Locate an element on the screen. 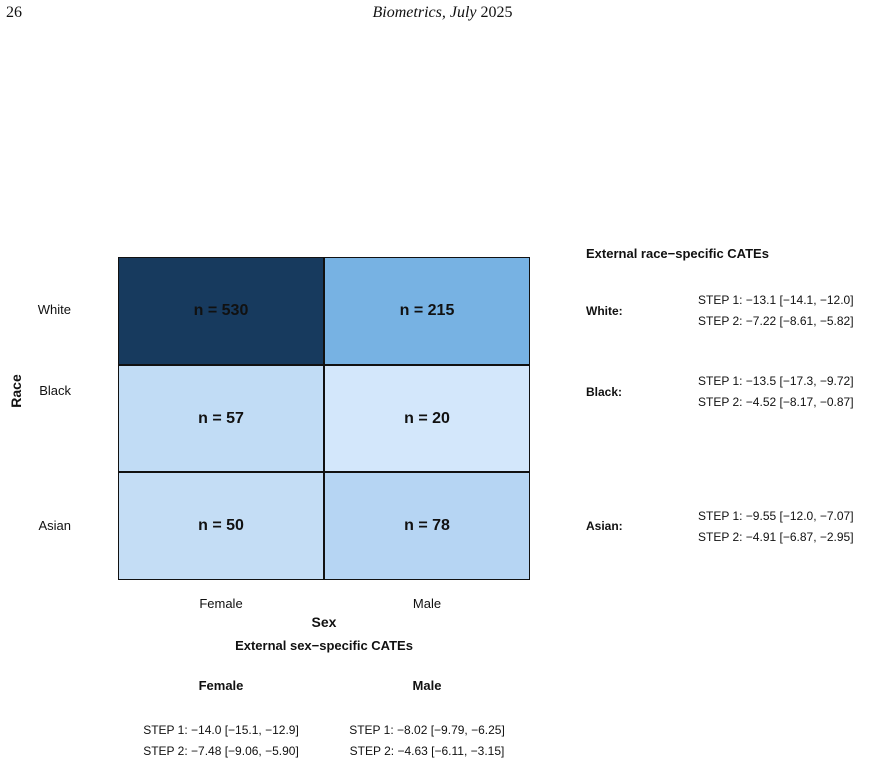  row-label-asian: Asian is located at coordinates (54, 525).